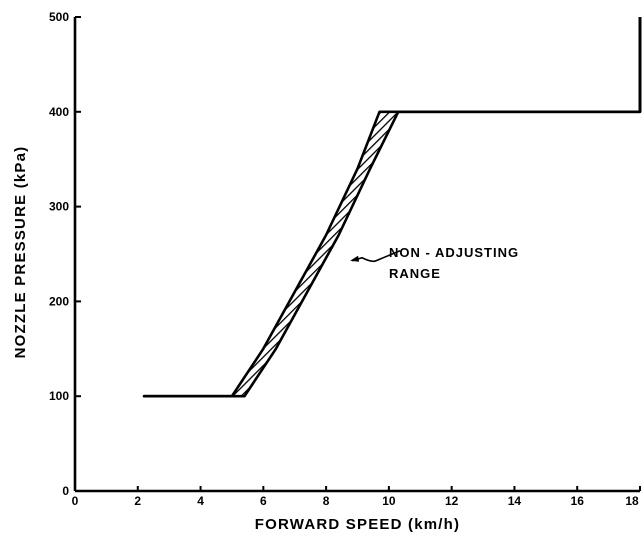 The height and width of the screenshot is (536, 642). Describe the element at coordinates (263, 501) in the screenshot. I see `x-tick-label: 6` at that location.